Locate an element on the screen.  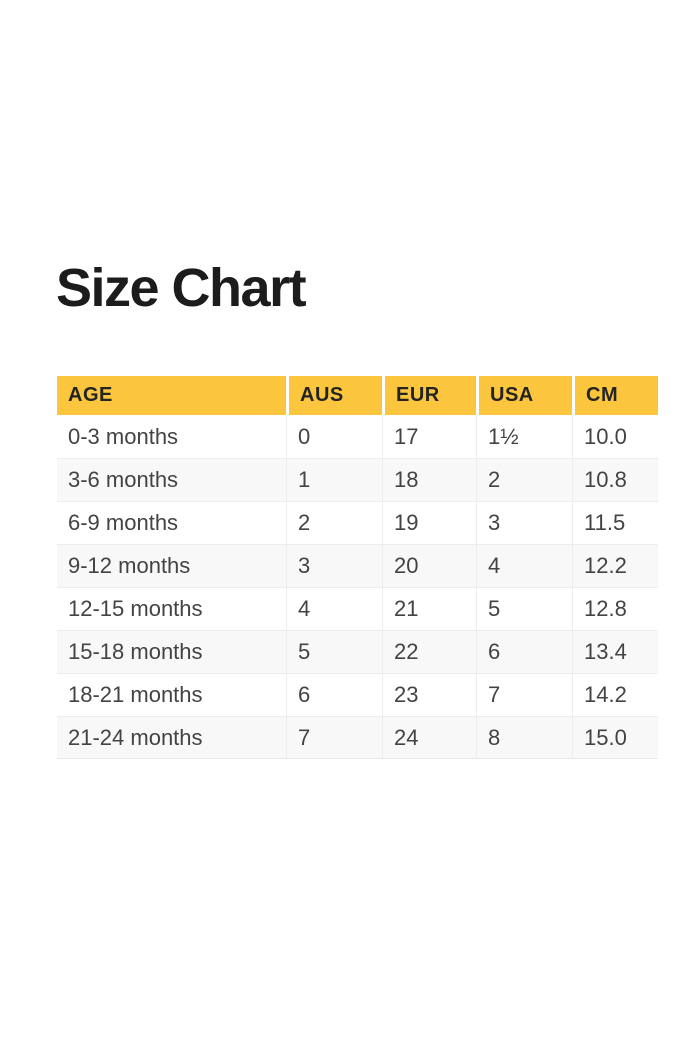
cell-age: 21-24 months is located at coordinates (171, 737).